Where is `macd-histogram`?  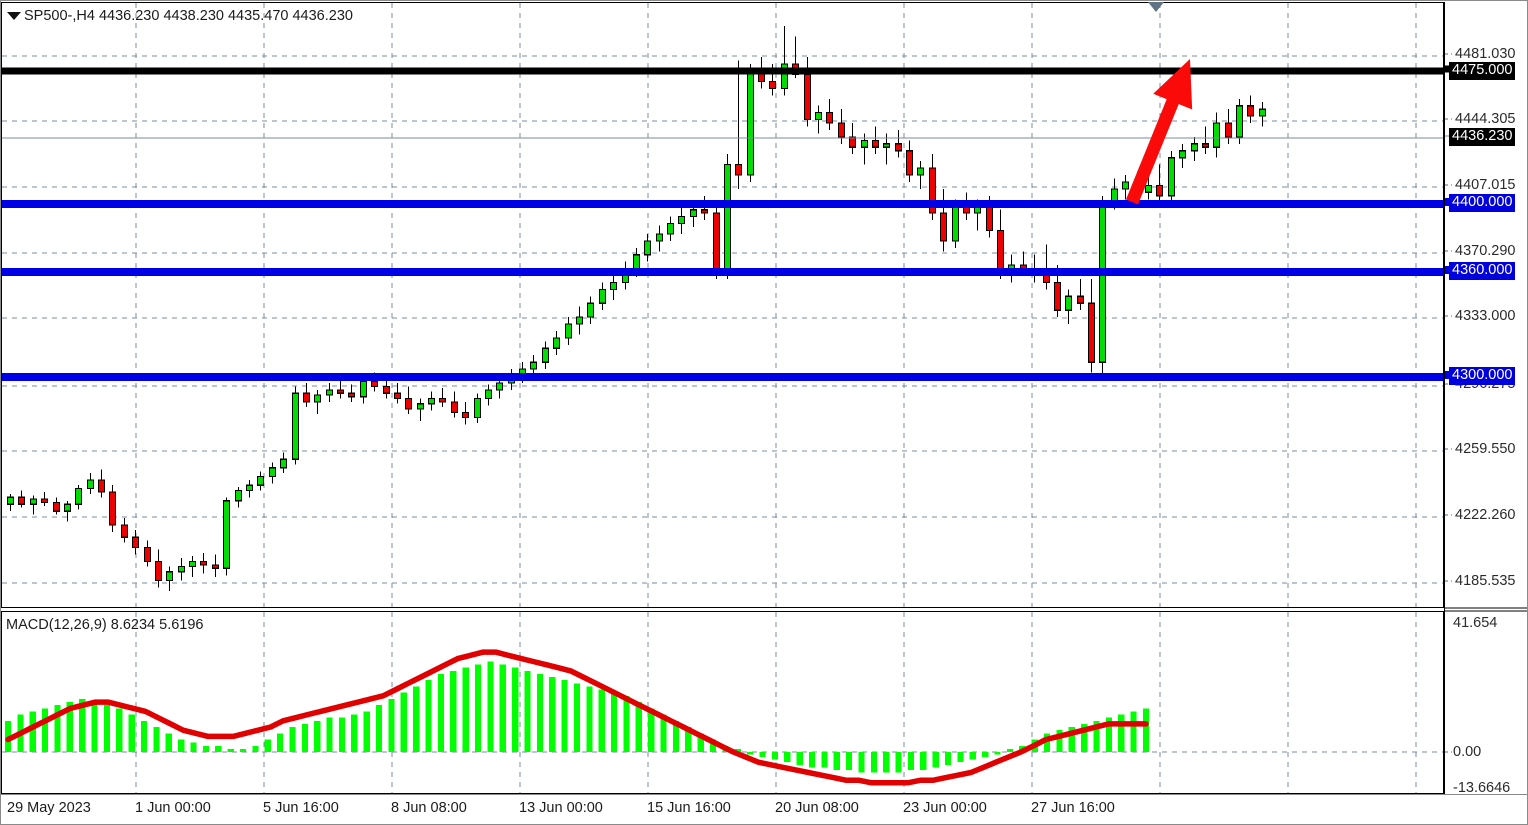 macd-histogram is located at coordinates (577, 717).